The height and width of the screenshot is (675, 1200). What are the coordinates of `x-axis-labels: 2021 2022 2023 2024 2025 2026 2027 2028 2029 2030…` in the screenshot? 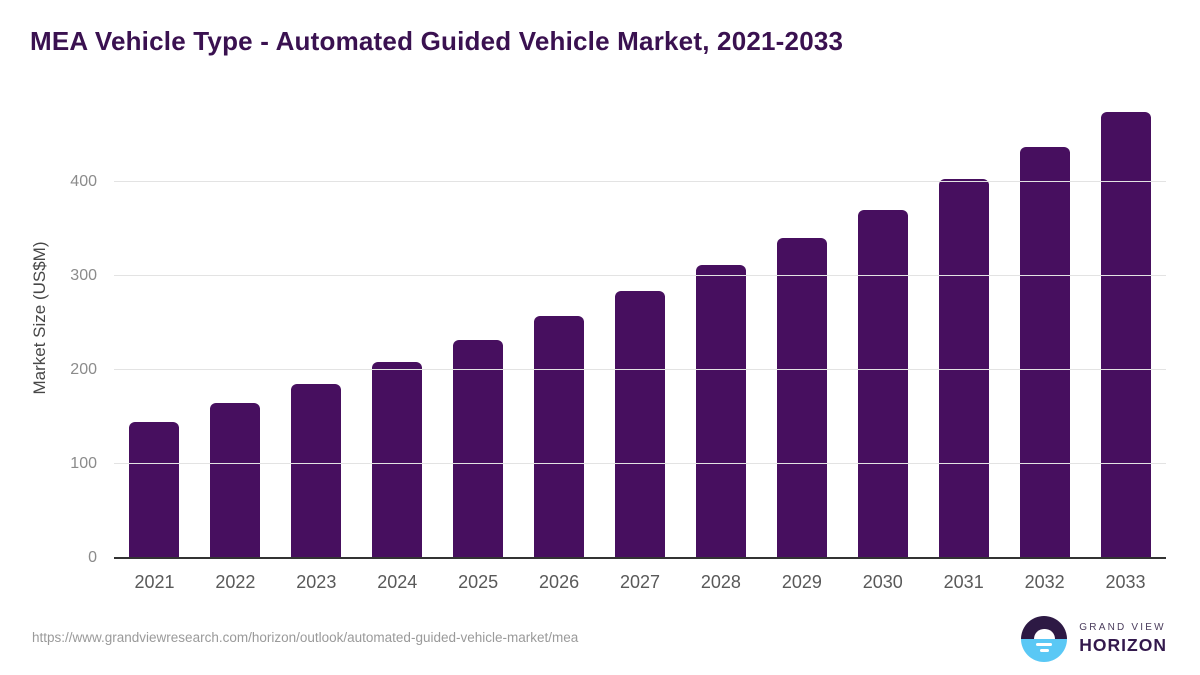 It's located at (640, 575).